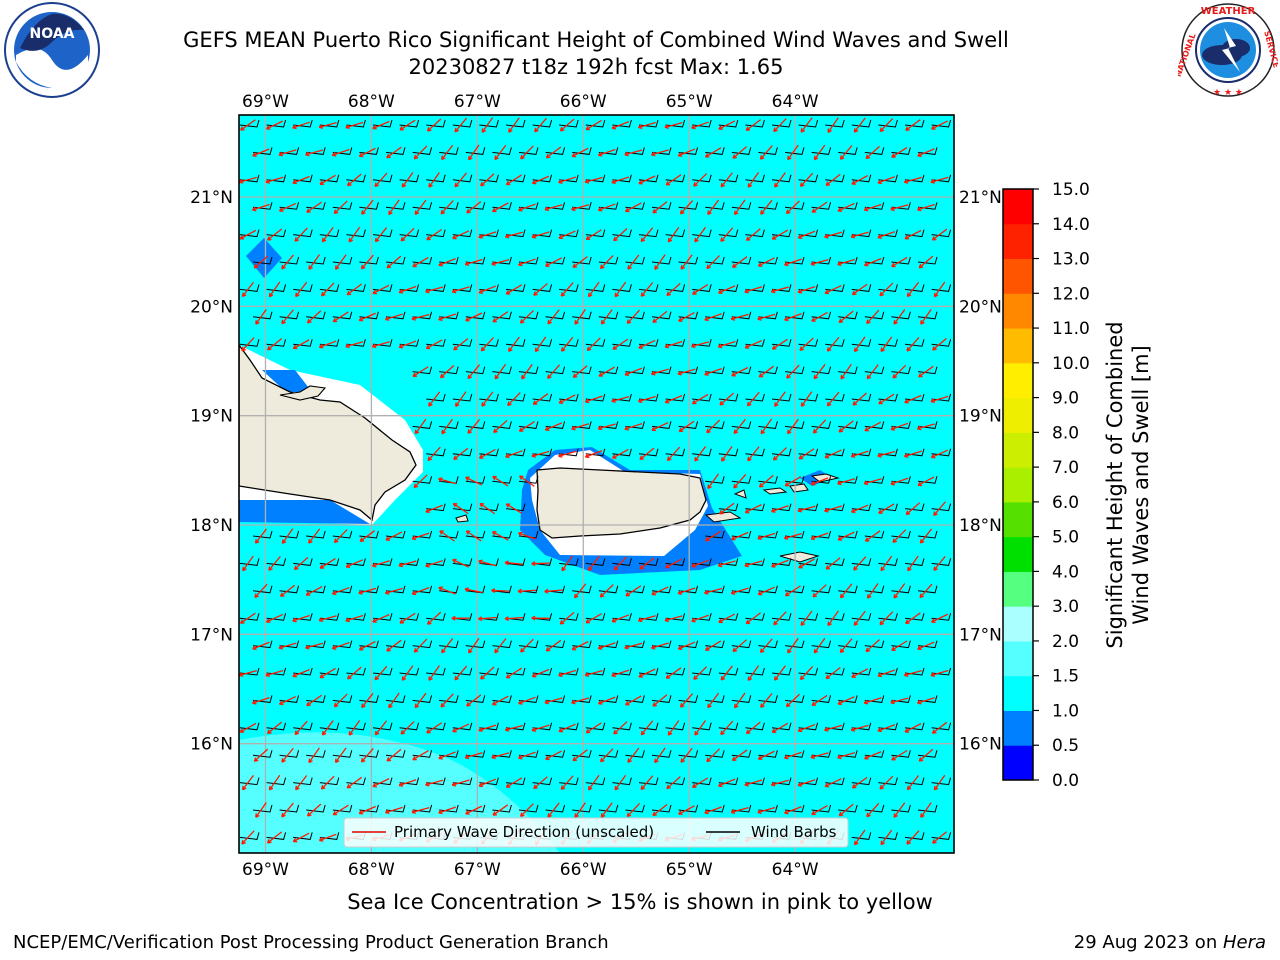 Image resolution: width=1280 pixels, height=960 pixels. Describe the element at coordinates (825, 478) in the screenshot. I see `island-tortola` at that location.